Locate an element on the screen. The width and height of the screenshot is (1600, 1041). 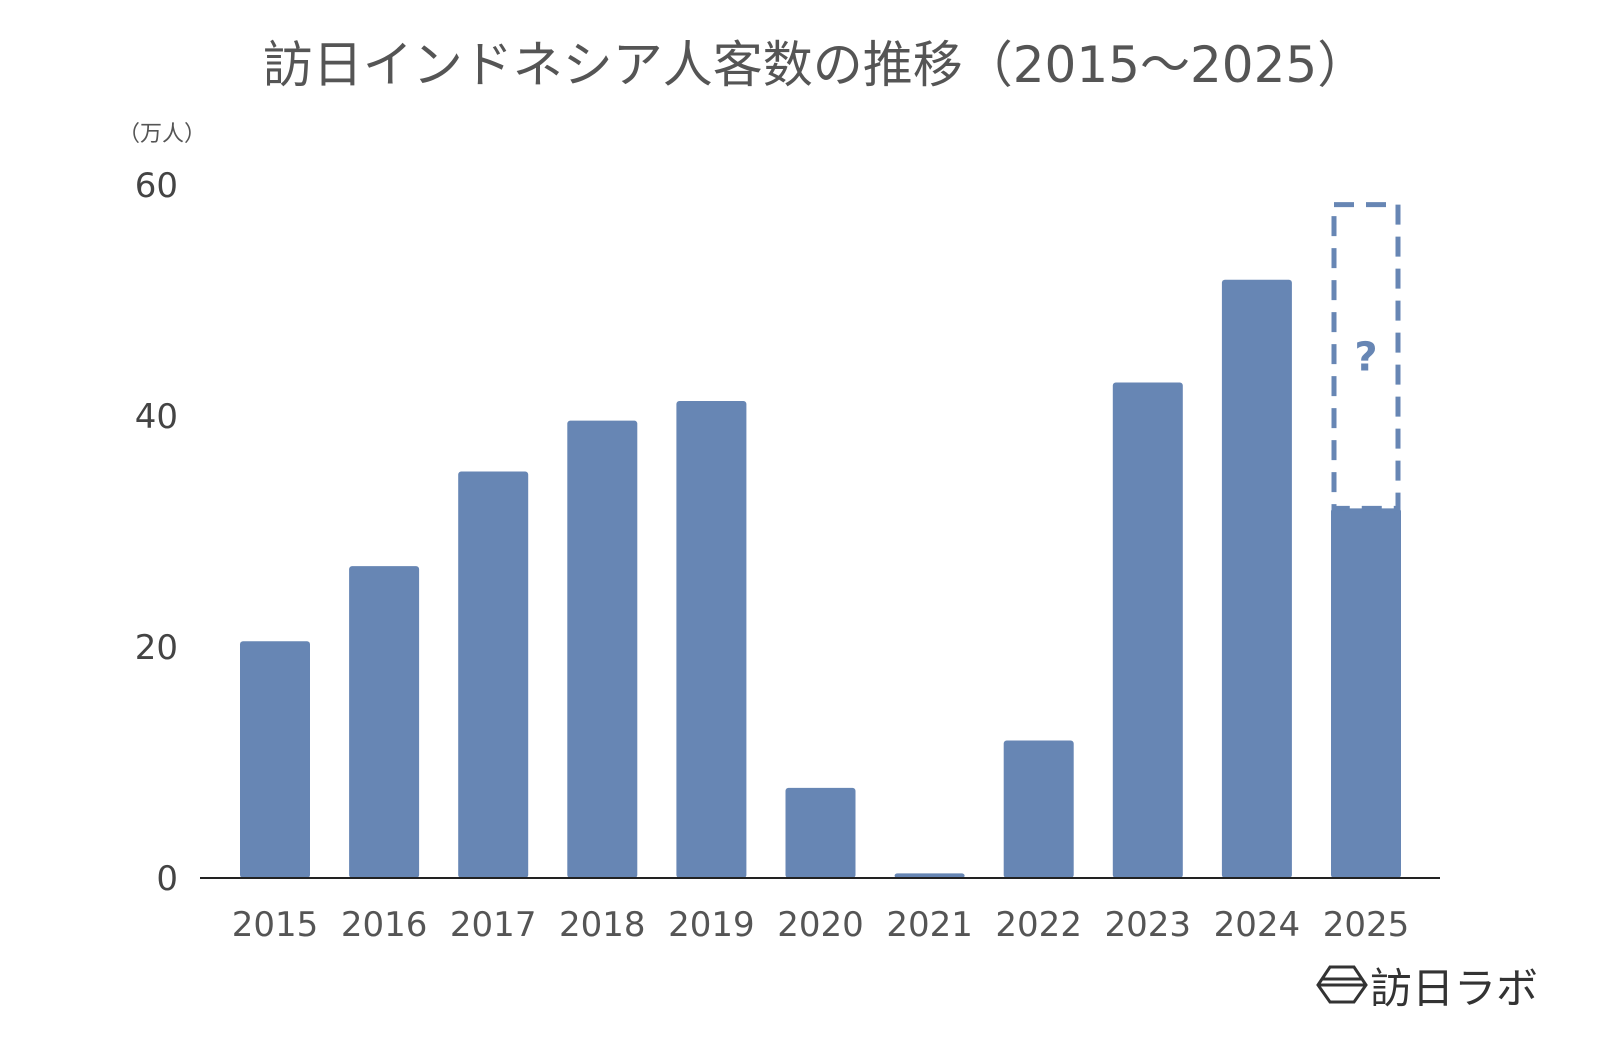
chart-title: 訪日インドネシア人客数の推移（2015〜2025） is located at coordinates (815, 65).